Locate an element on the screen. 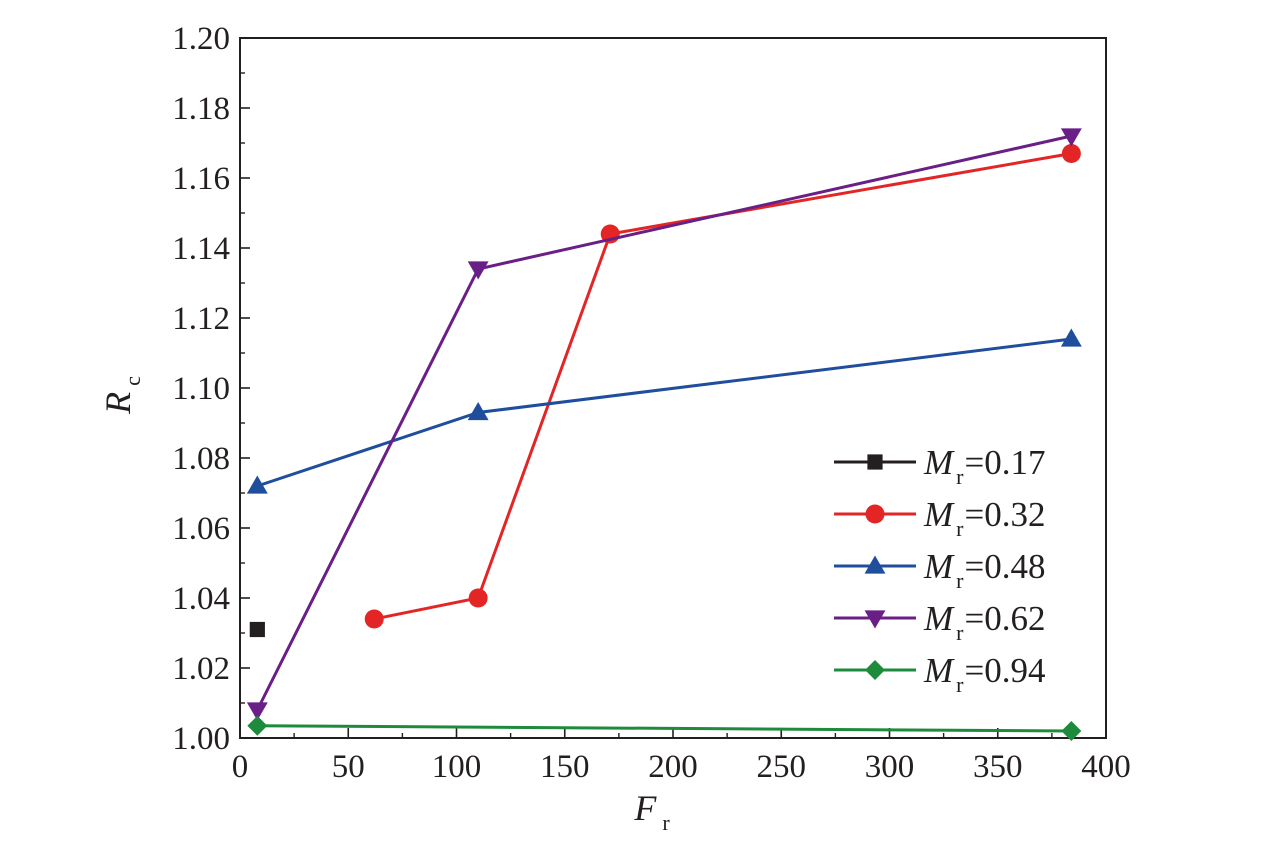 This screenshot has height=844, width=1276. y-tick-label: 1.08 is located at coordinates (201, 459).